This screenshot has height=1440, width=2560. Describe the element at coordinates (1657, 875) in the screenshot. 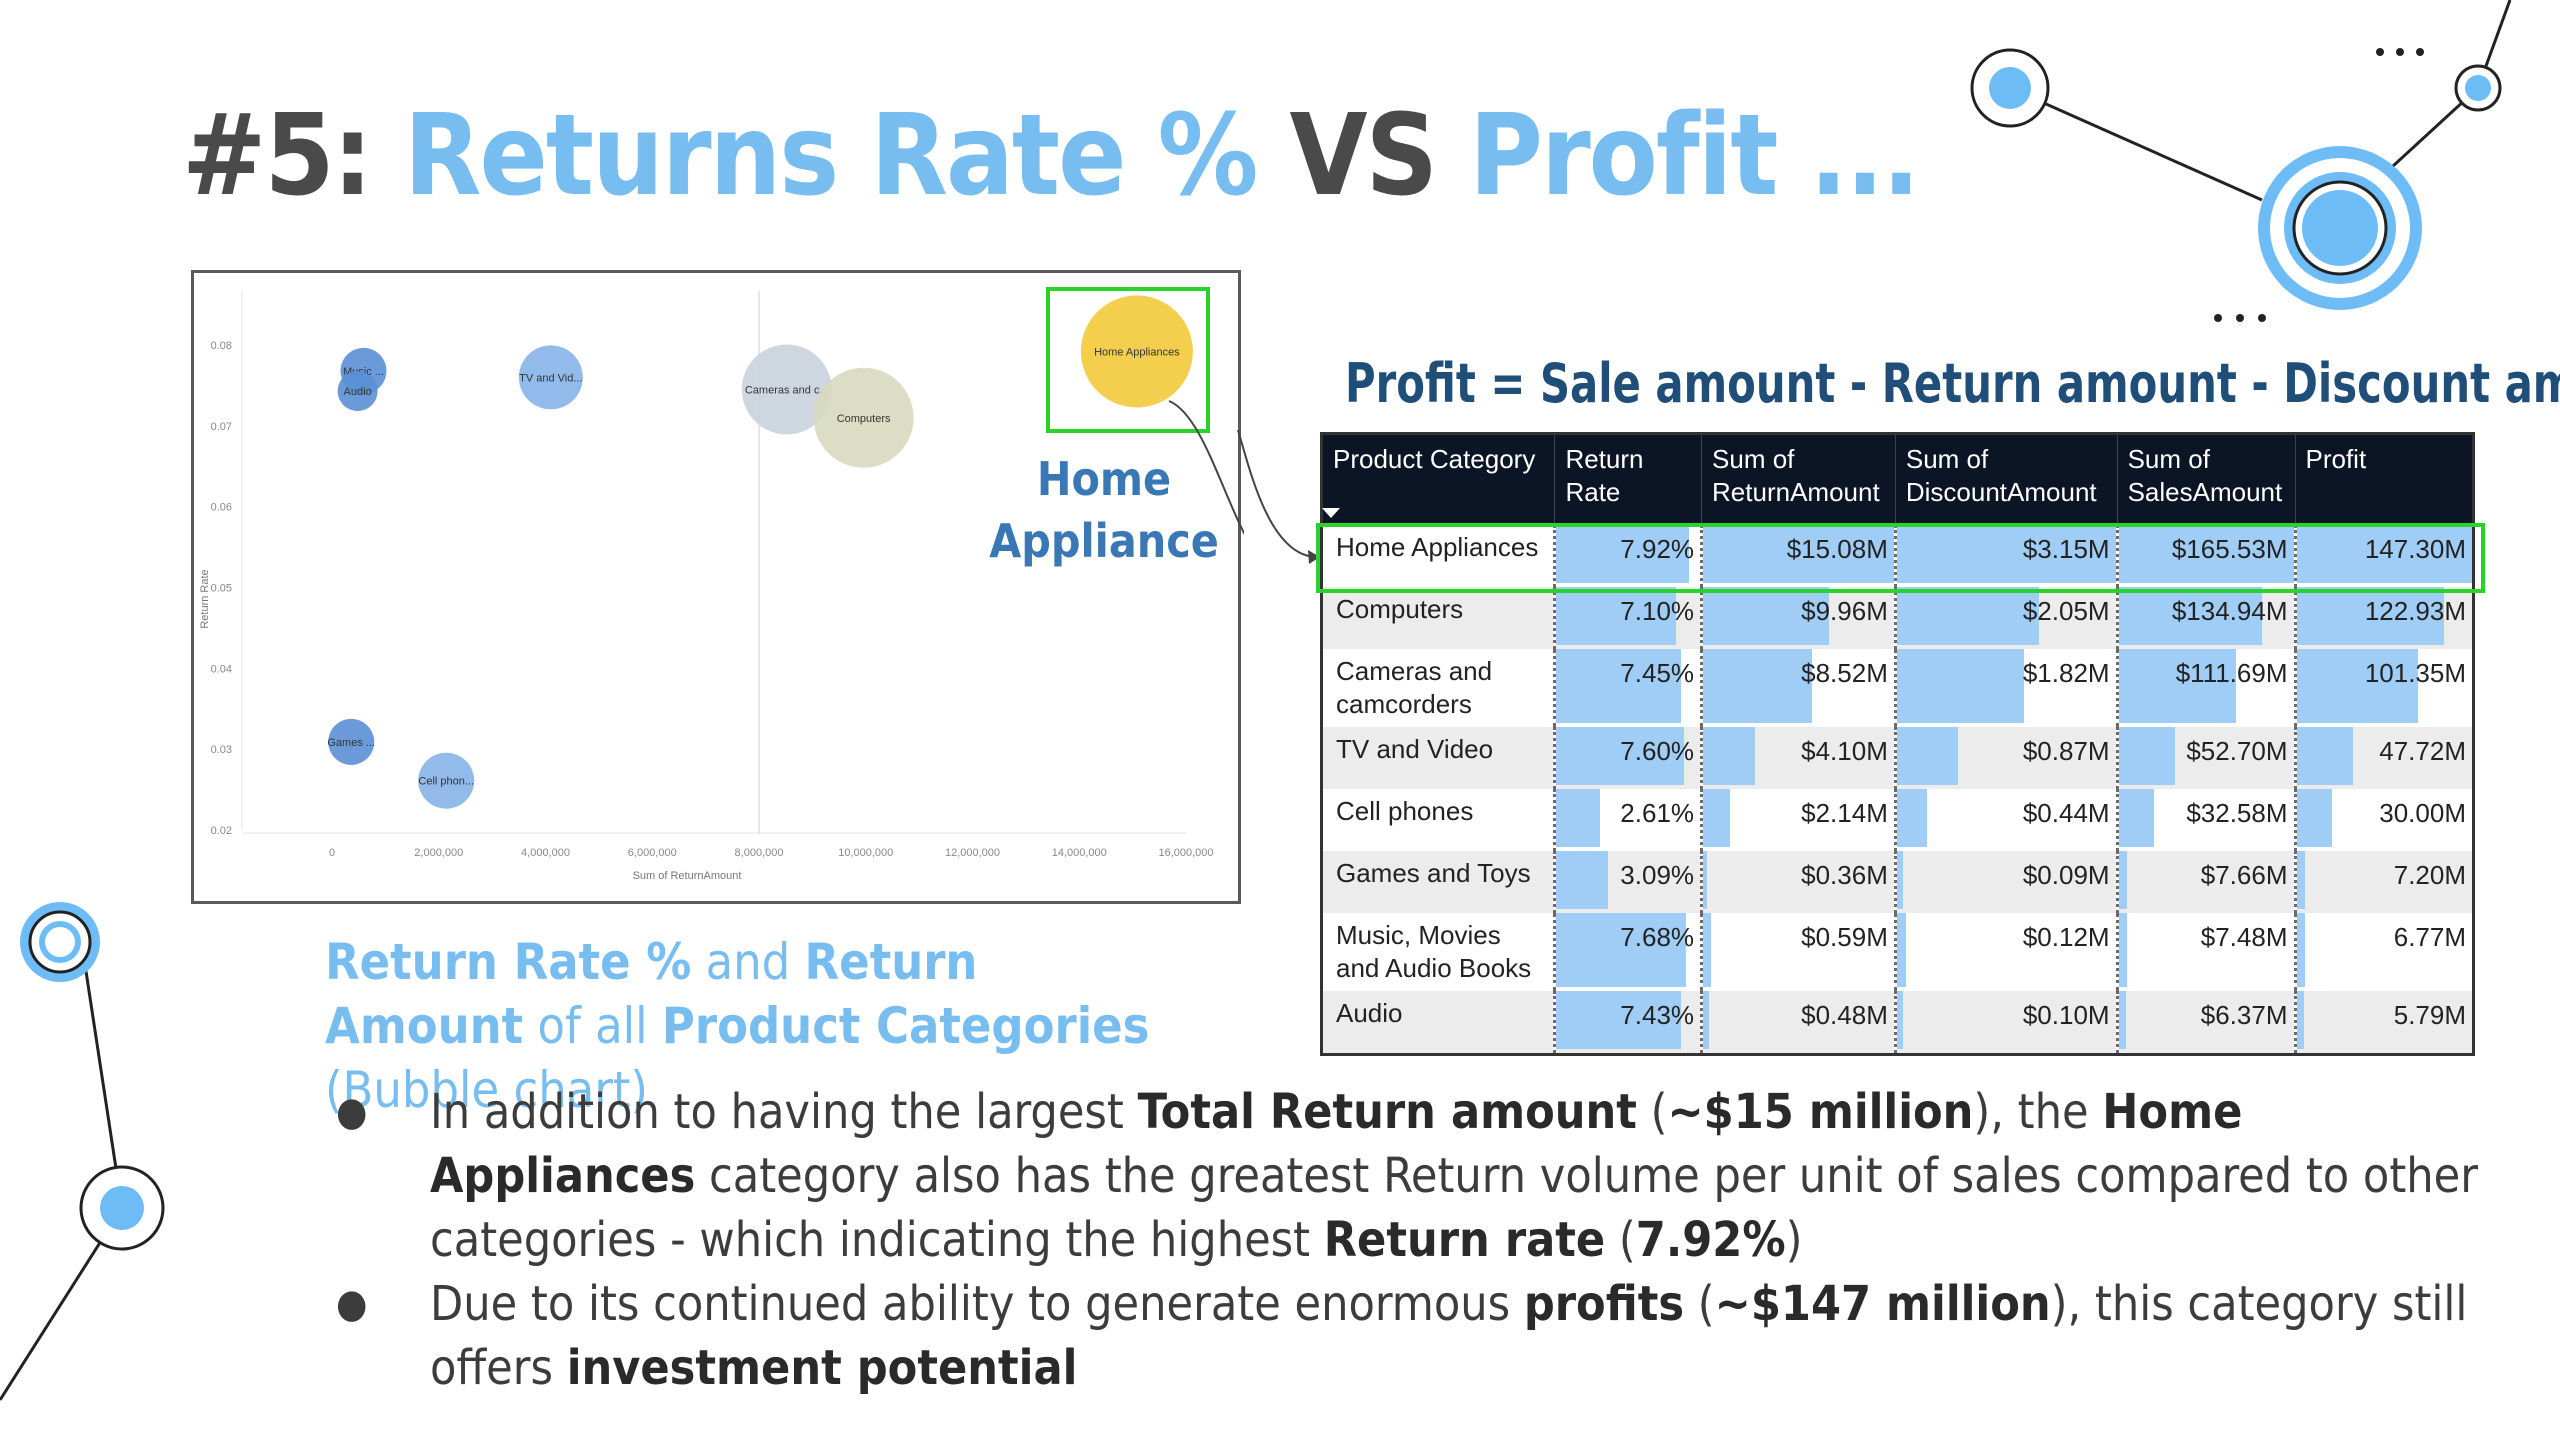

I see `cell-value: 3.09%` at that location.